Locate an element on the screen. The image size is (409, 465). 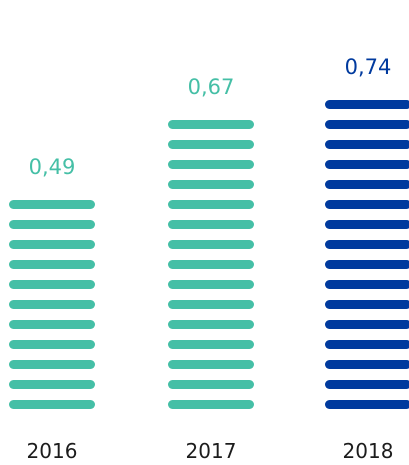
value-label-2017: 0,67 is located at coordinates (211, 87).